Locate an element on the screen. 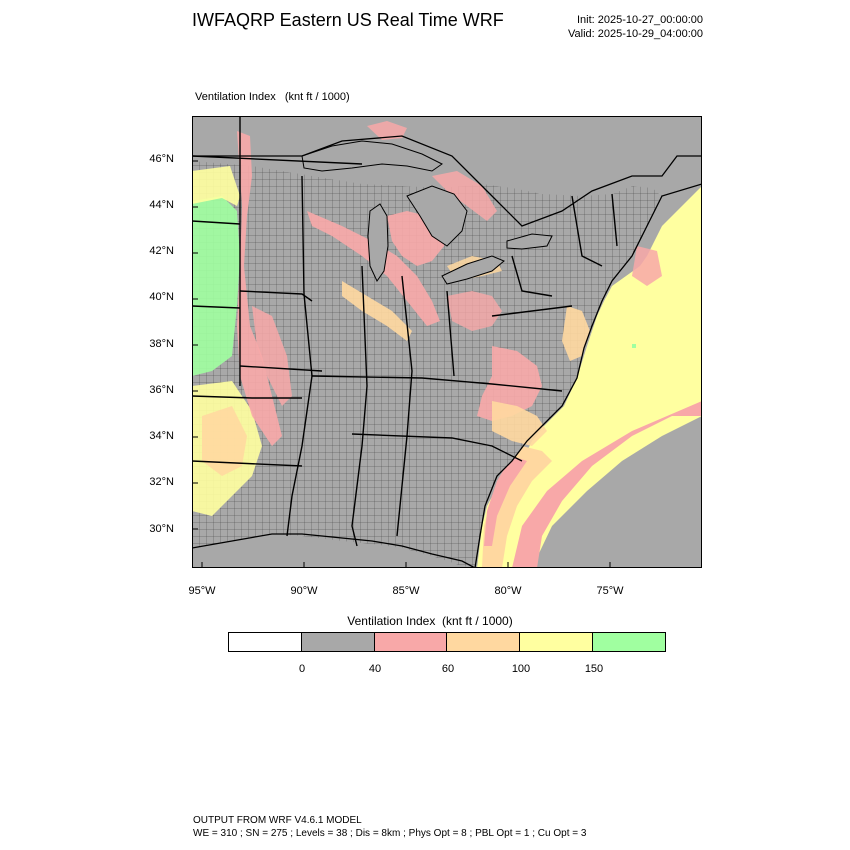 This screenshot has width=850, height=850. lat-tick: 36°N is located at coordinates (161, 390).